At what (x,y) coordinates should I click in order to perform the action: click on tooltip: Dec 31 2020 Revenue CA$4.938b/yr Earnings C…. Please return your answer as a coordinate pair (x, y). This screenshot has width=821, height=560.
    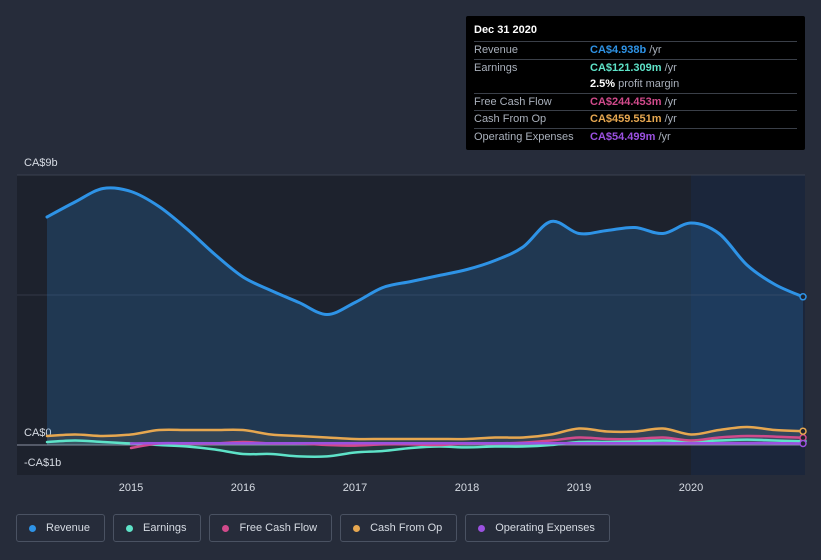
    Looking at the image, I should click on (635, 83).